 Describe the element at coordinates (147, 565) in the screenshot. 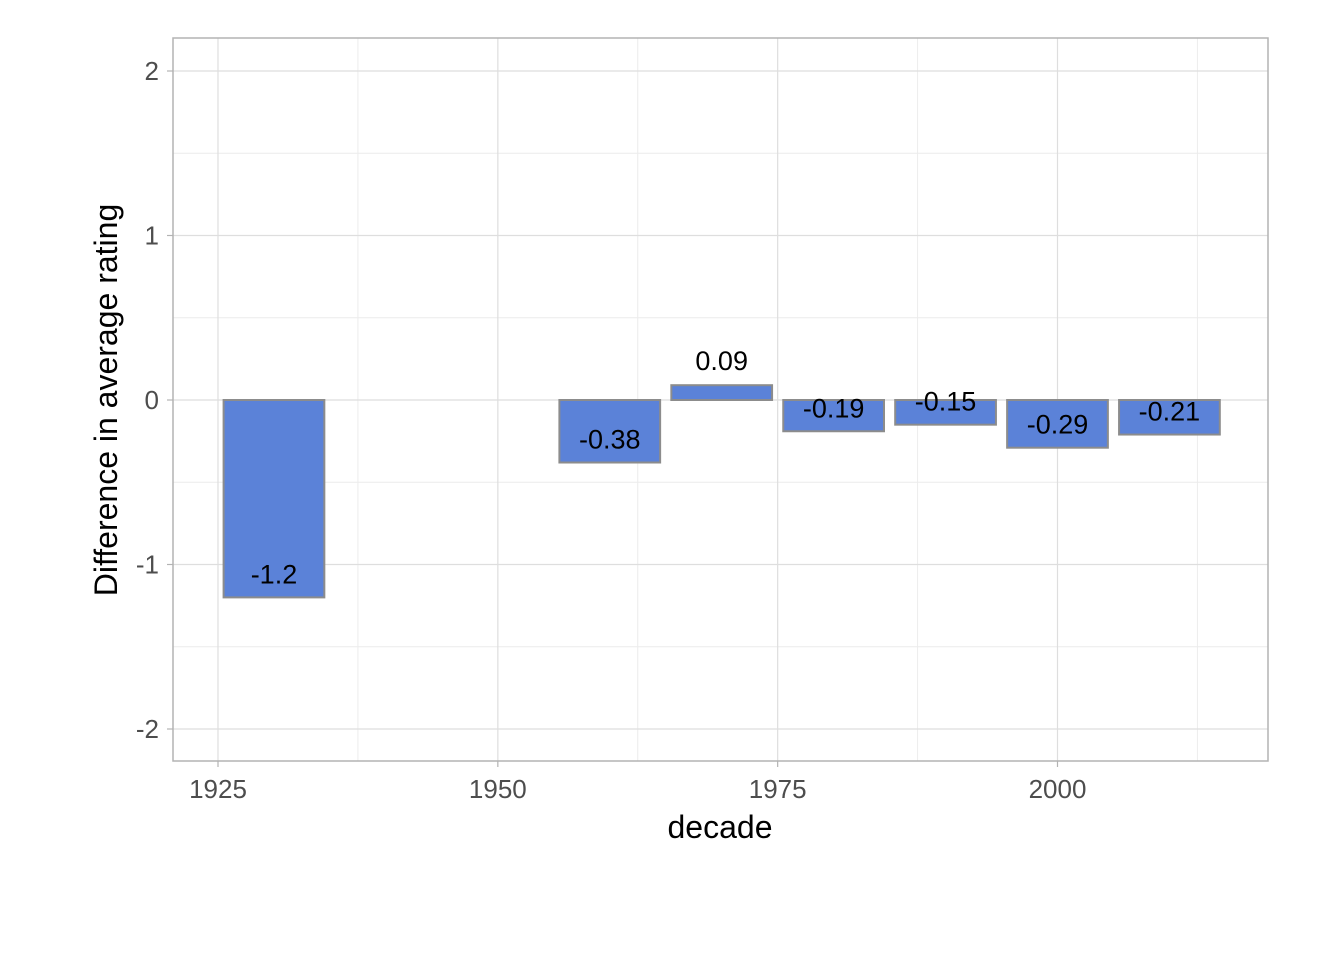

I see `y-tick-label: -1` at that location.